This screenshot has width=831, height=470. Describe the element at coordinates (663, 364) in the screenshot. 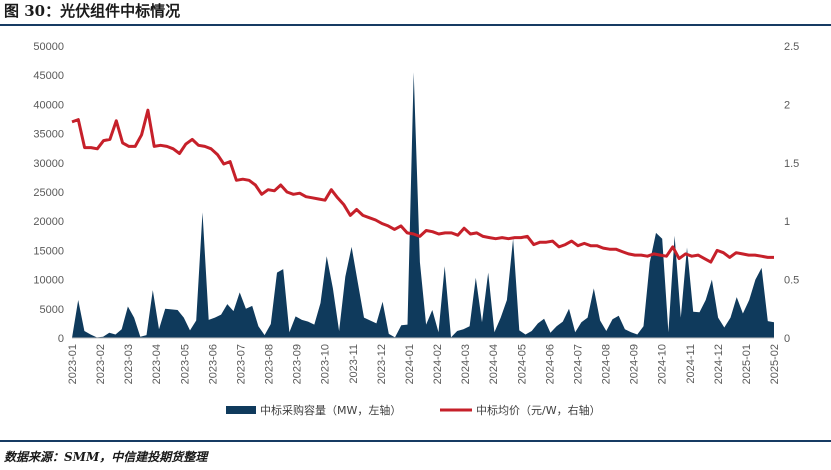

I see `x-tick-label: 2024-10` at that location.